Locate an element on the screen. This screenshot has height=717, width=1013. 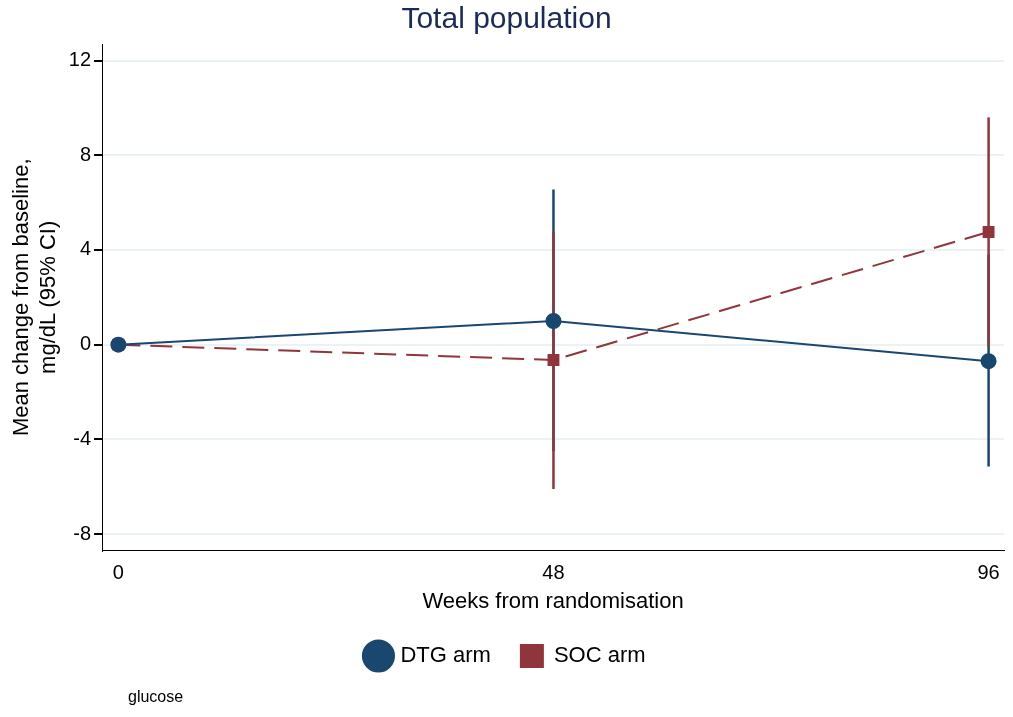
chart-title: Total population is located at coordinates (506, 18).